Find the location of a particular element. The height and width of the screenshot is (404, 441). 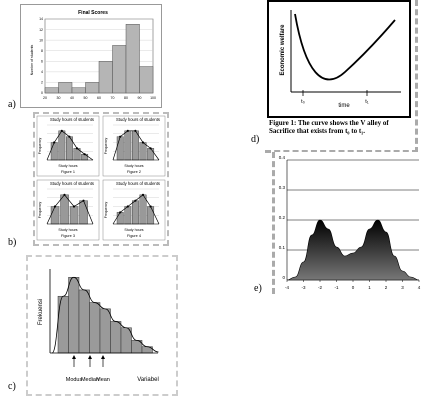

y-tick-label: 4 is located at coordinates (42, 72).